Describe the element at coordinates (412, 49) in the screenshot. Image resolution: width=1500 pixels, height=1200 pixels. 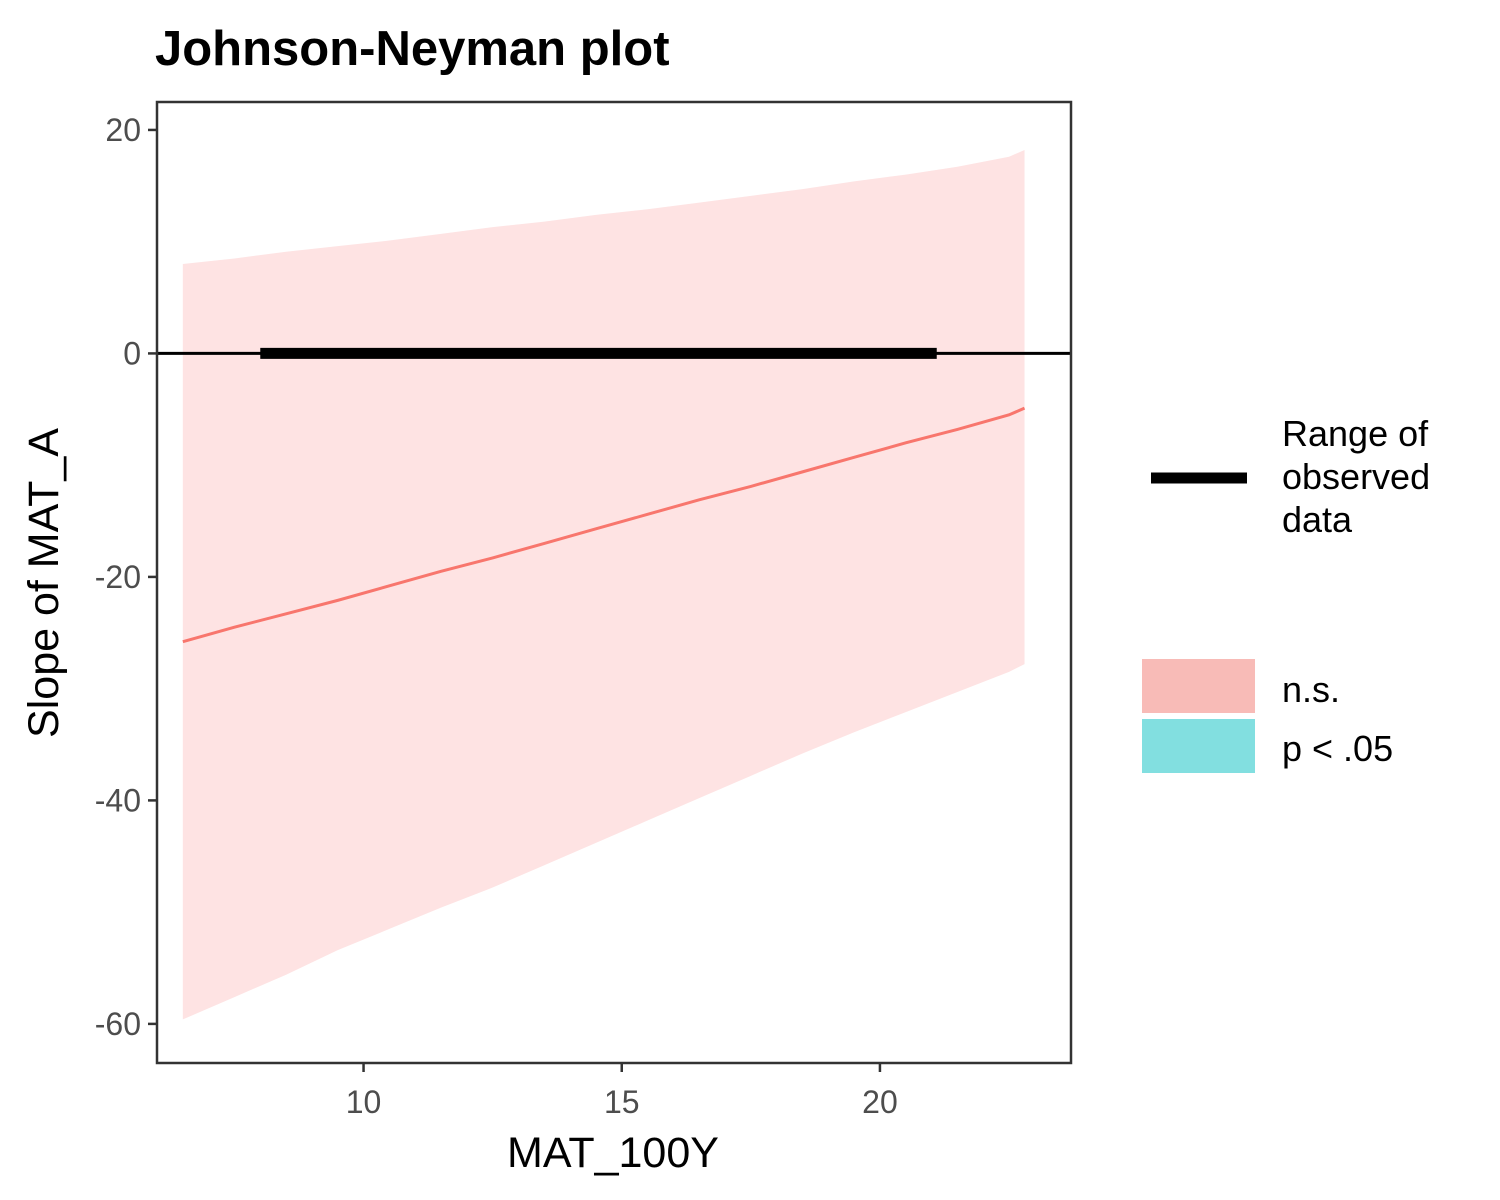
I see `chart-title: Johnson-Neyman plot` at that location.